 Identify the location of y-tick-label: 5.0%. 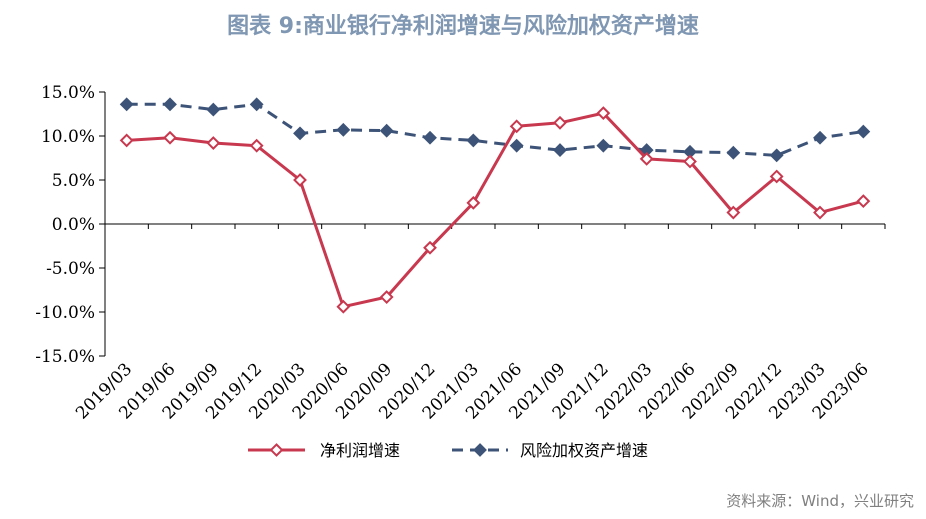
(73, 181).